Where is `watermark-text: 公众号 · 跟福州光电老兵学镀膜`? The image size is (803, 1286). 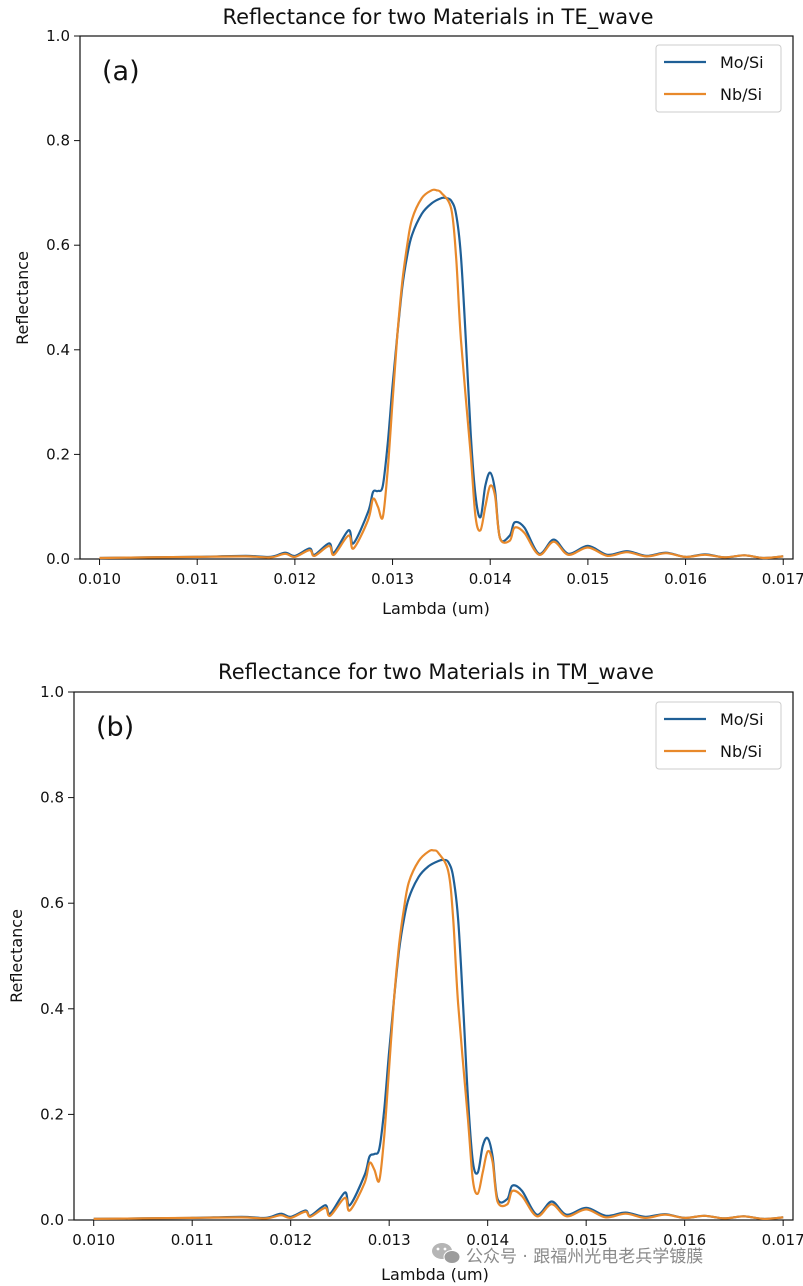
watermark-text: 公众号 · 跟福州光电老兵学镀膜 is located at coordinates (584, 1257).